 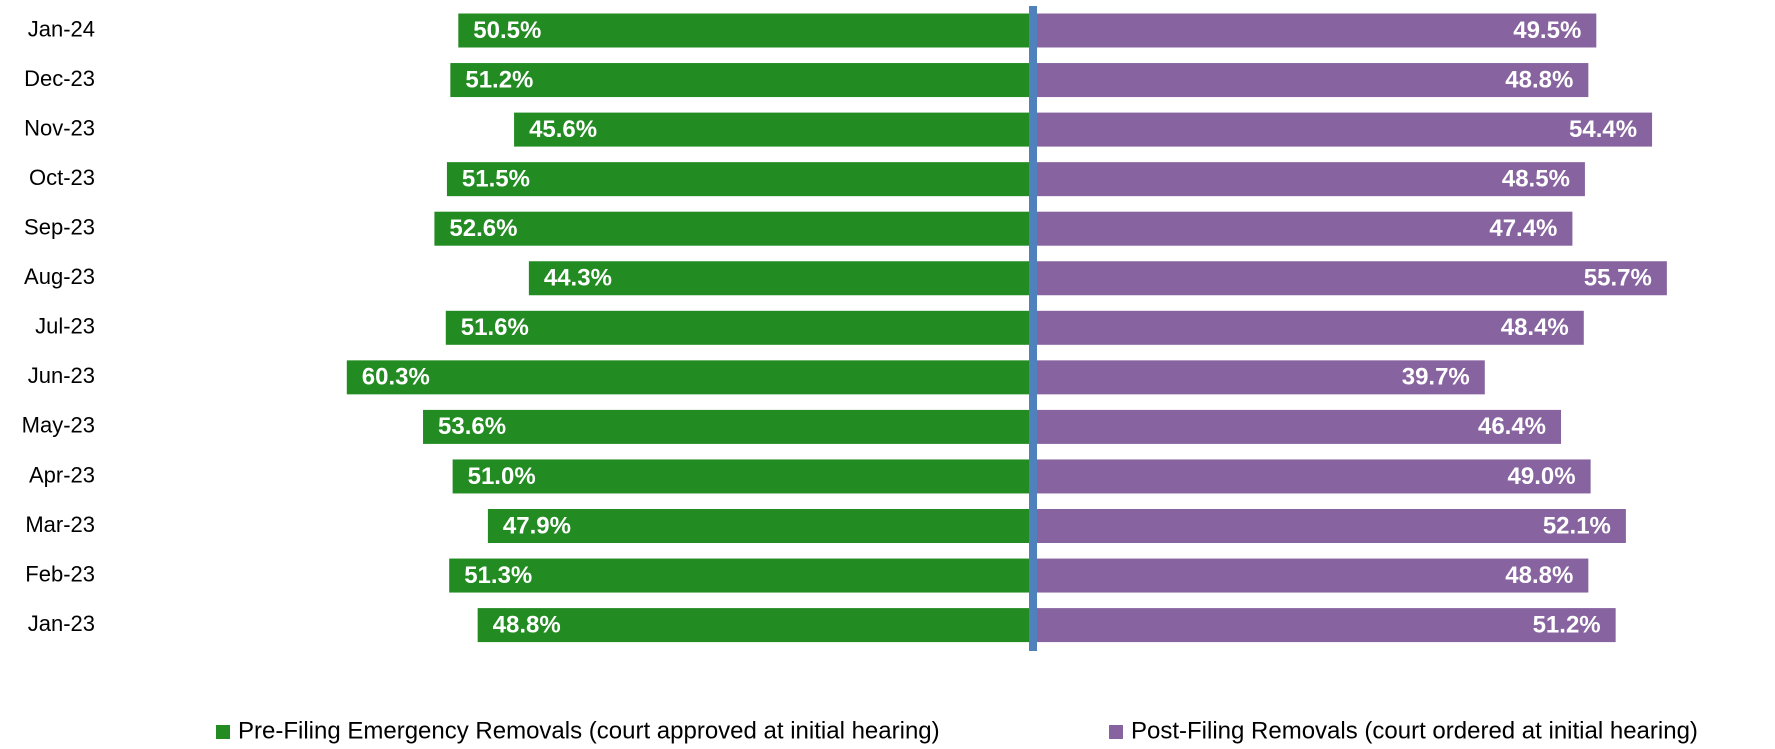 I want to click on value-label: 52.6%, so click(x=483, y=228).